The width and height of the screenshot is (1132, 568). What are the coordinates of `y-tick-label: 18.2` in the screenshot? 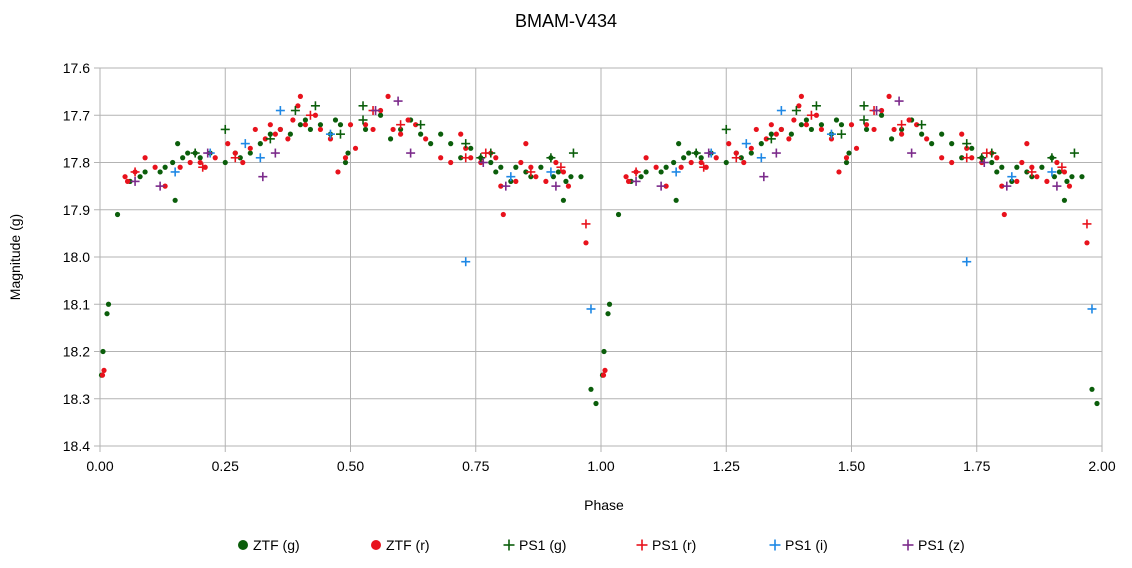 It's located at (76, 352).